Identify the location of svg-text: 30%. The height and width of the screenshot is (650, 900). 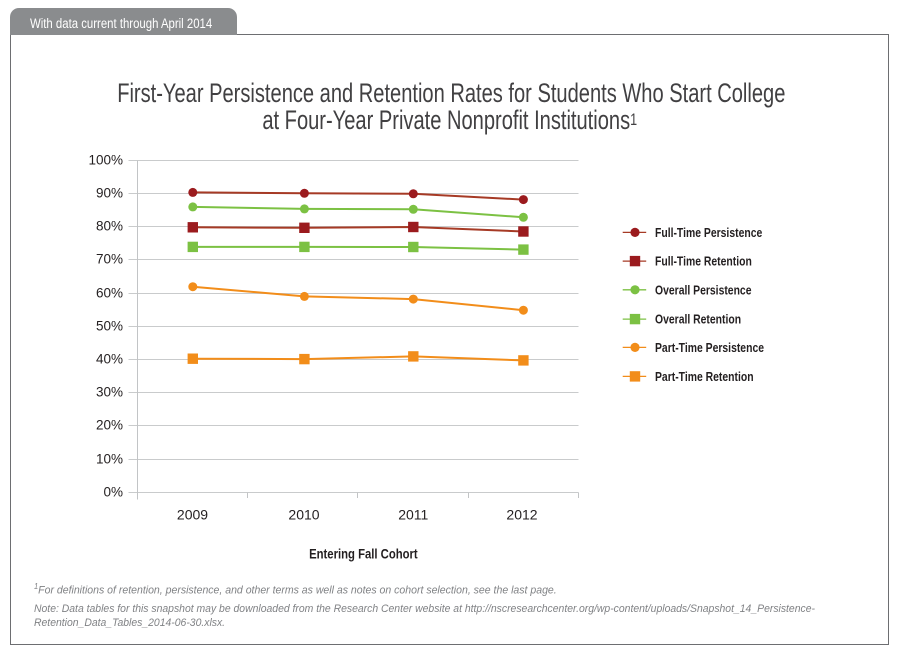
(109, 392).